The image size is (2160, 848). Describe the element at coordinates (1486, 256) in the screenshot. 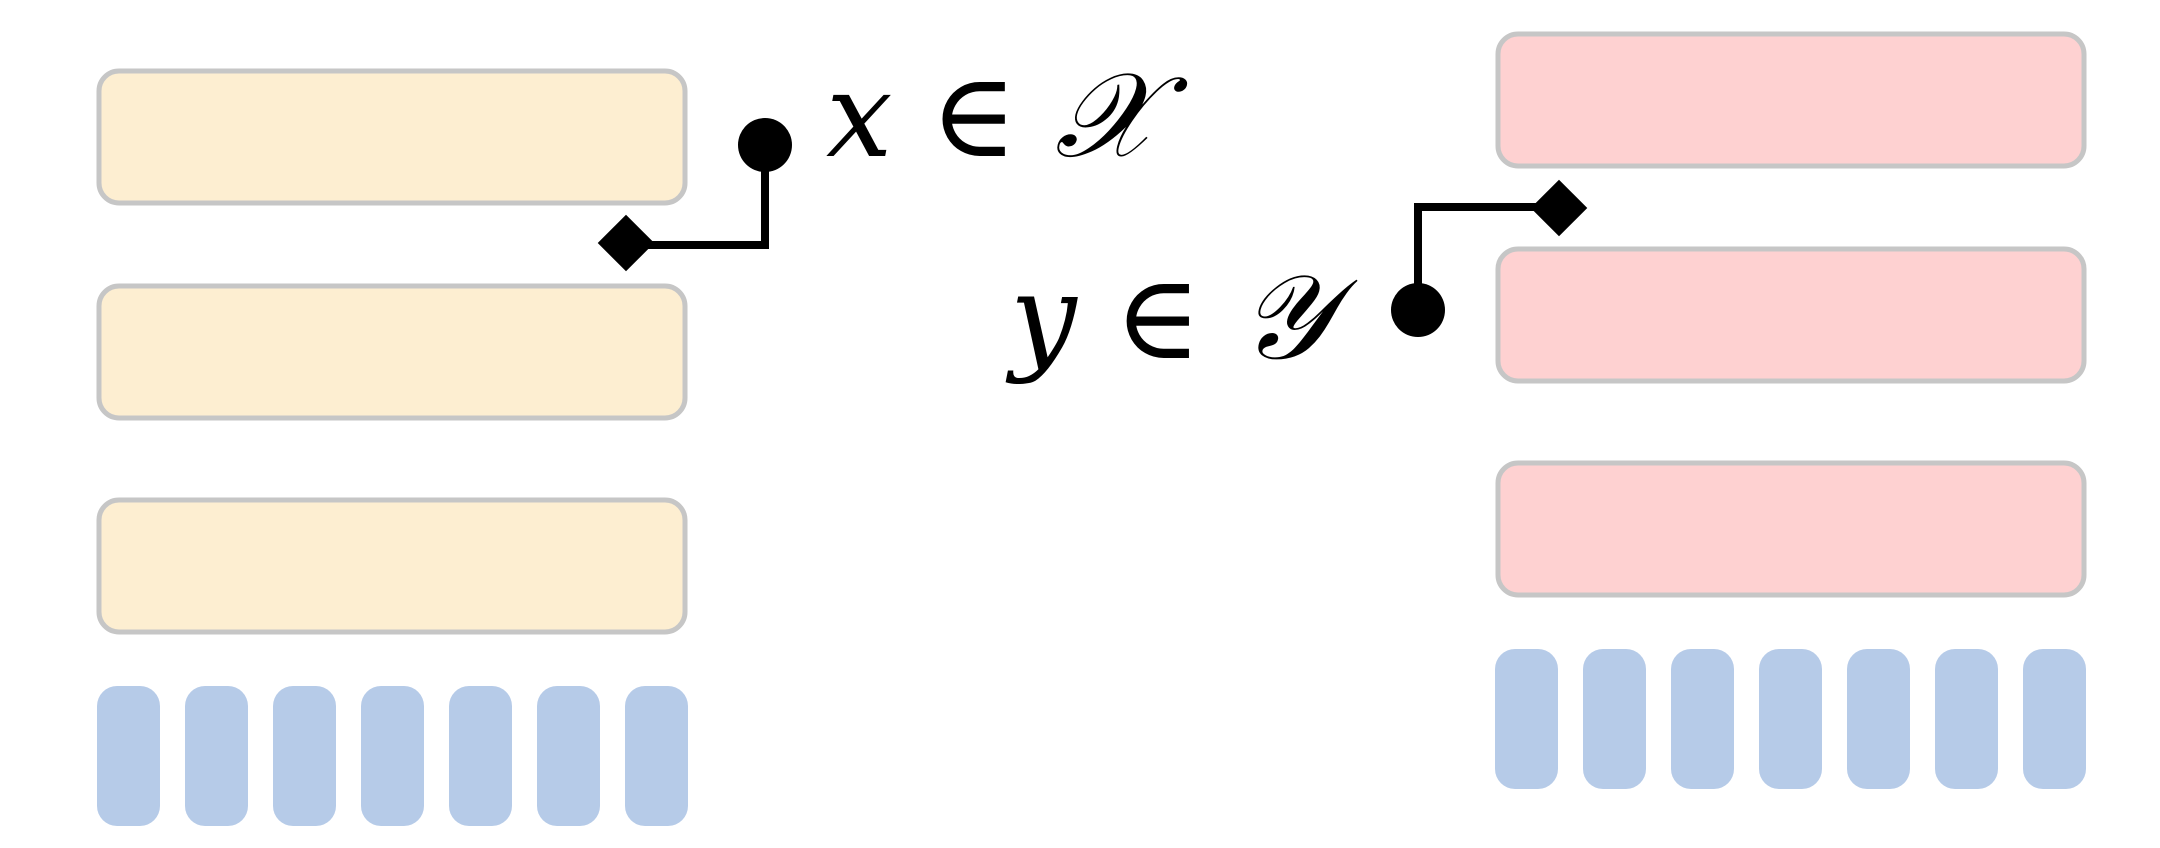

I see `y-connector-line` at that location.